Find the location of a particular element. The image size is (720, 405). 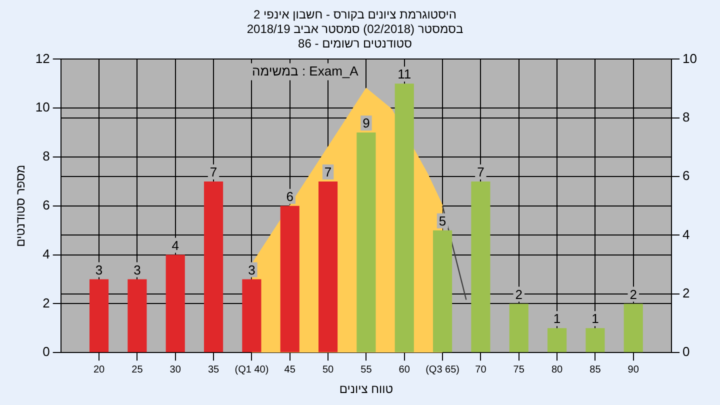

y-tick-label: 4 is located at coordinates (46, 254).